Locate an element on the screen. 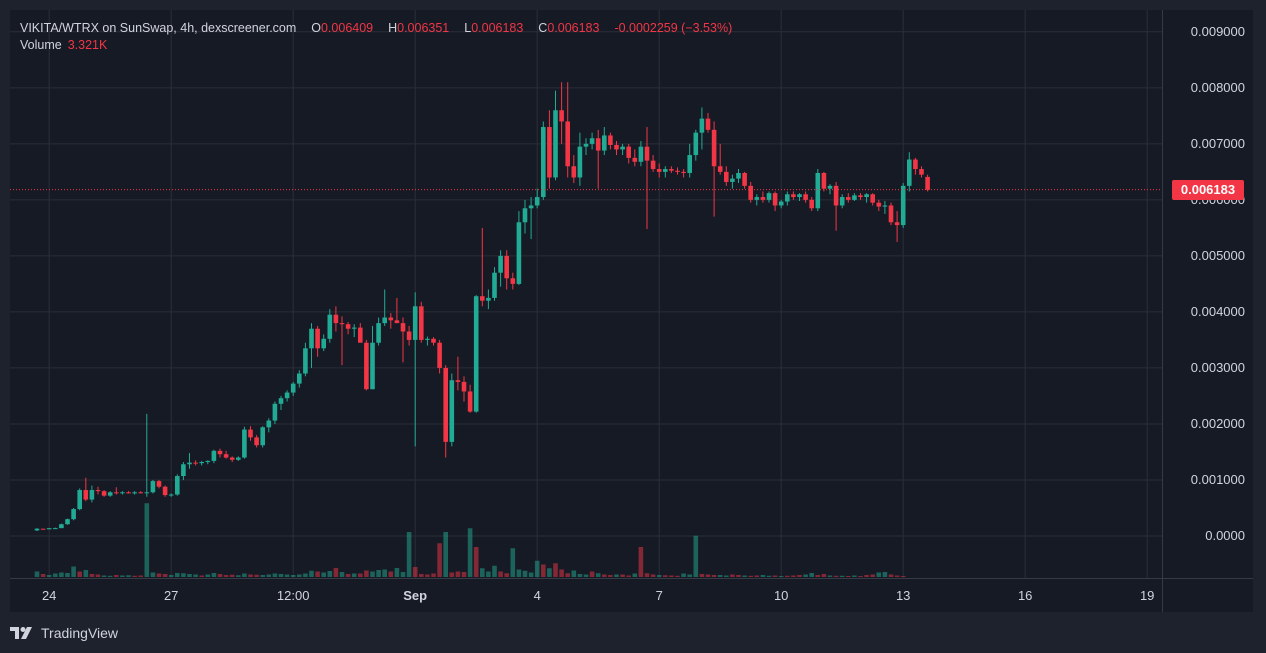 This screenshot has height=653, width=1266. legend-low-key: L is located at coordinates (468, 28).